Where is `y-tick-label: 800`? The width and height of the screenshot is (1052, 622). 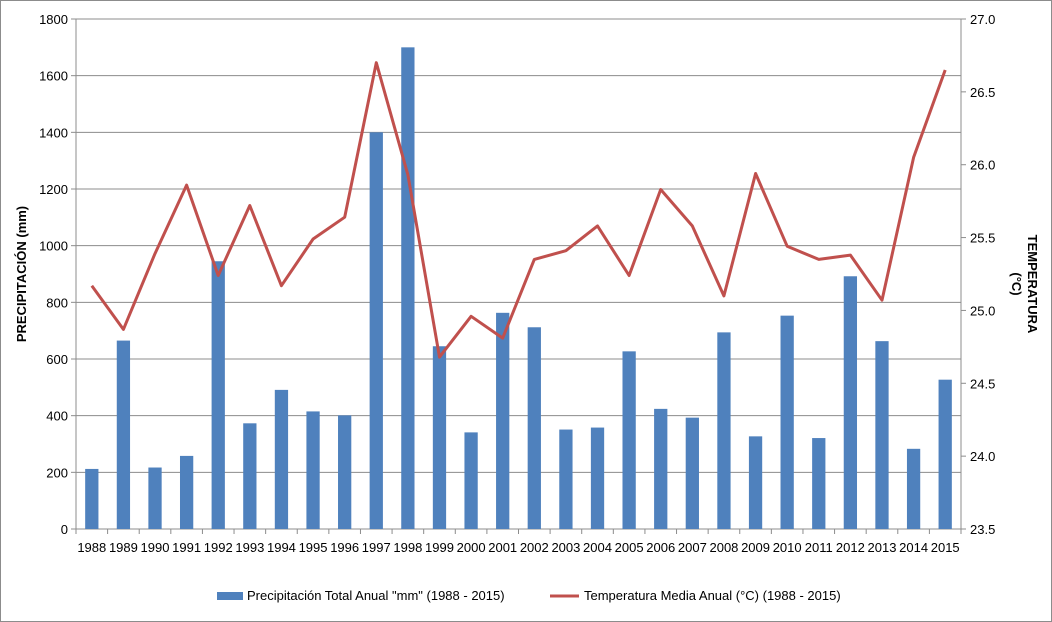
y-tick-label: 800 is located at coordinates (57, 302).